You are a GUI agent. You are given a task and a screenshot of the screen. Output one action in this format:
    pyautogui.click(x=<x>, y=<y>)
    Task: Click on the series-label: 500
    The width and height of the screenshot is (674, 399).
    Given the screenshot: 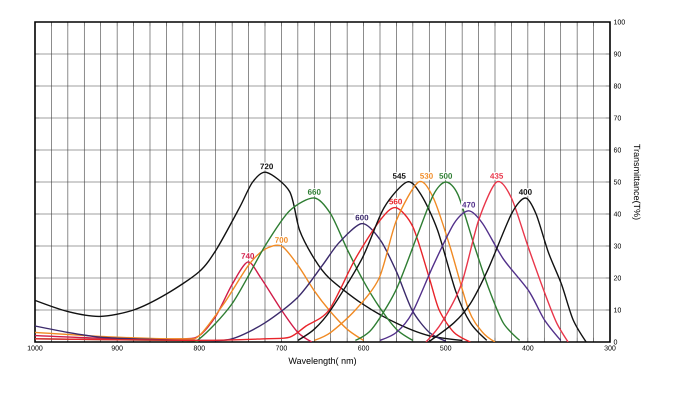 What is the action you would take?
    pyautogui.click(x=445, y=176)
    